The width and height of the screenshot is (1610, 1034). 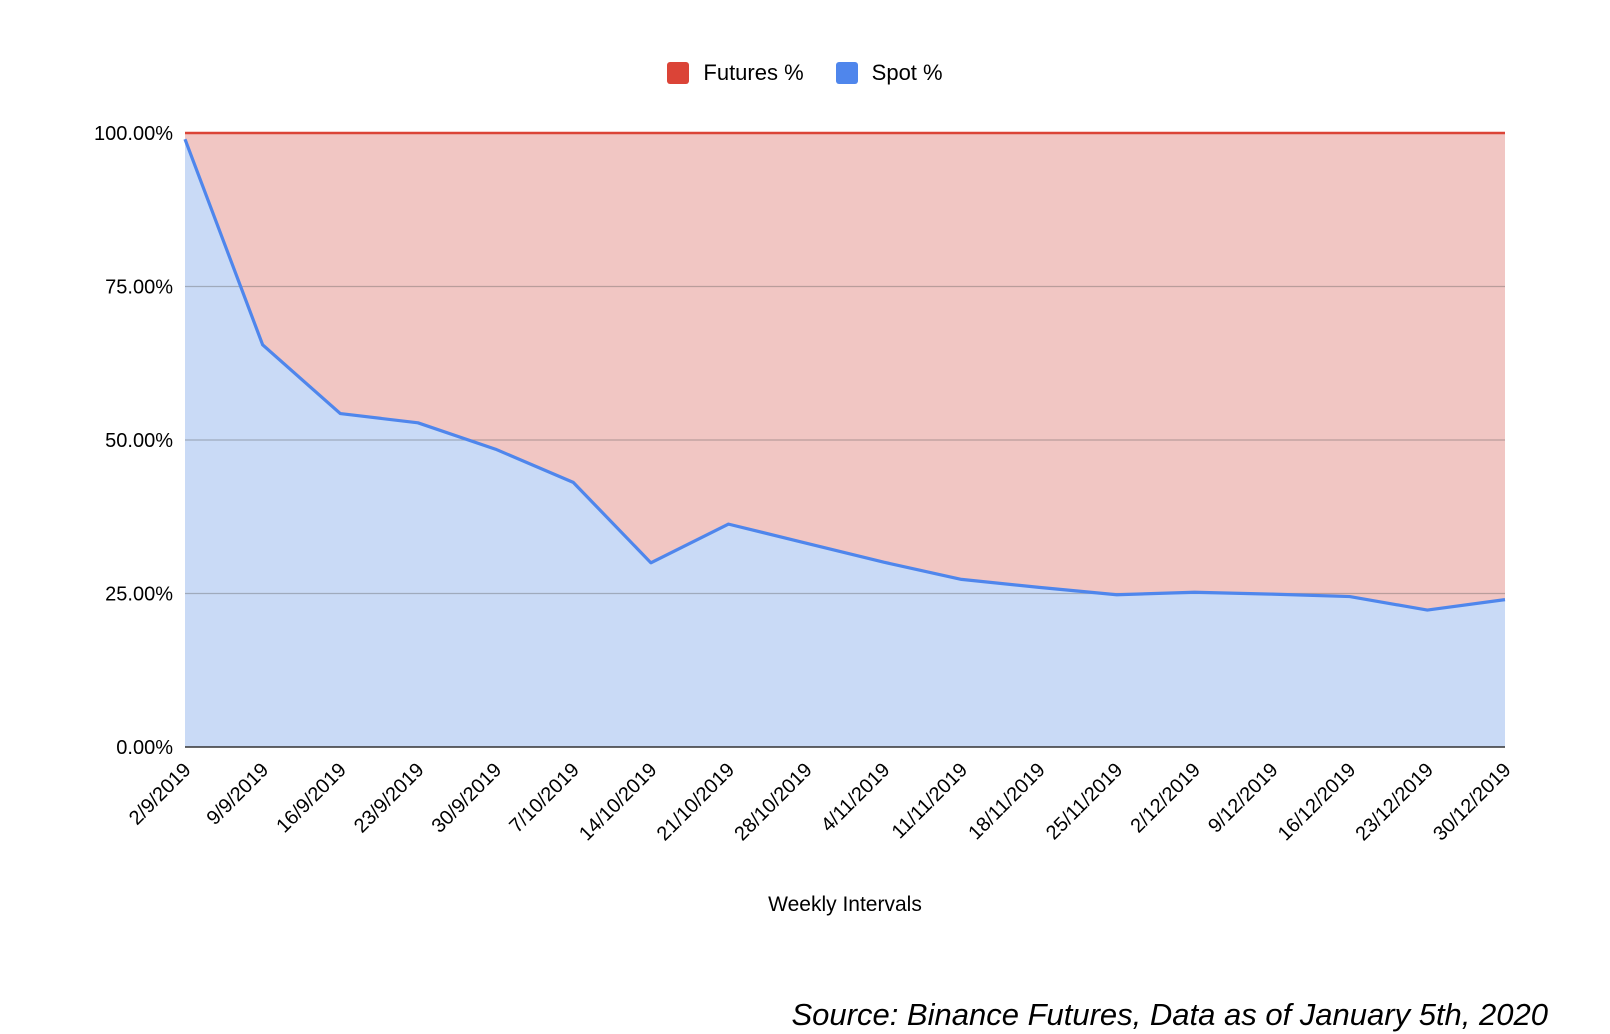 I want to click on legend-swatch-spot, so click(x=846, y=73).